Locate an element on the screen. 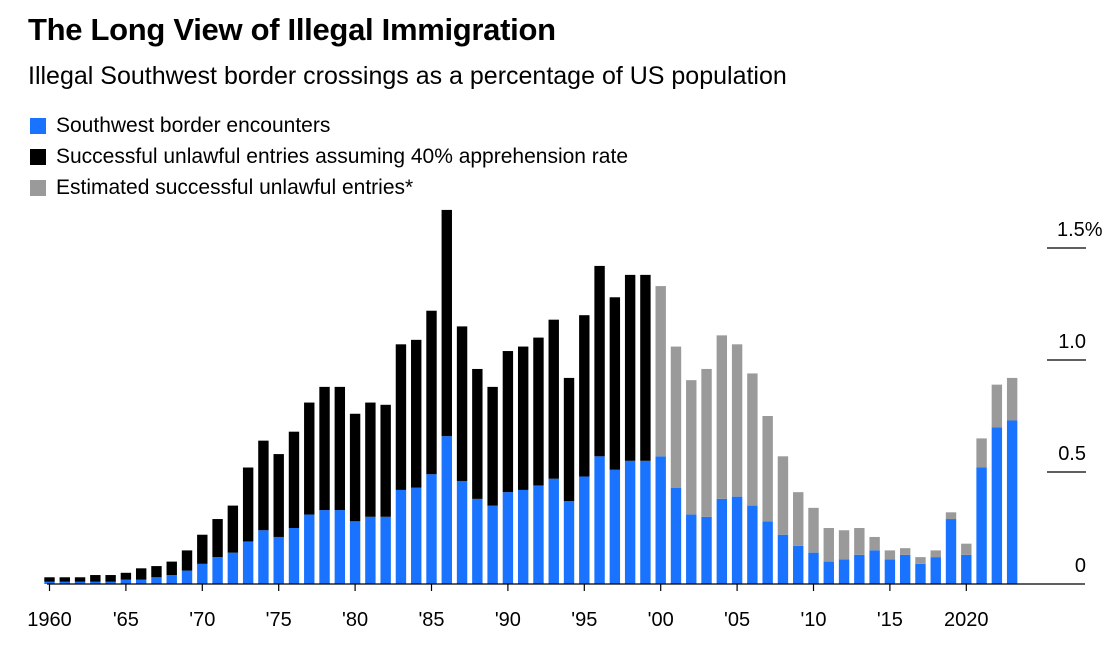 This screenshot has width=1115, height=650. bar-estimated-2012 is located at coordinates (844, 545).